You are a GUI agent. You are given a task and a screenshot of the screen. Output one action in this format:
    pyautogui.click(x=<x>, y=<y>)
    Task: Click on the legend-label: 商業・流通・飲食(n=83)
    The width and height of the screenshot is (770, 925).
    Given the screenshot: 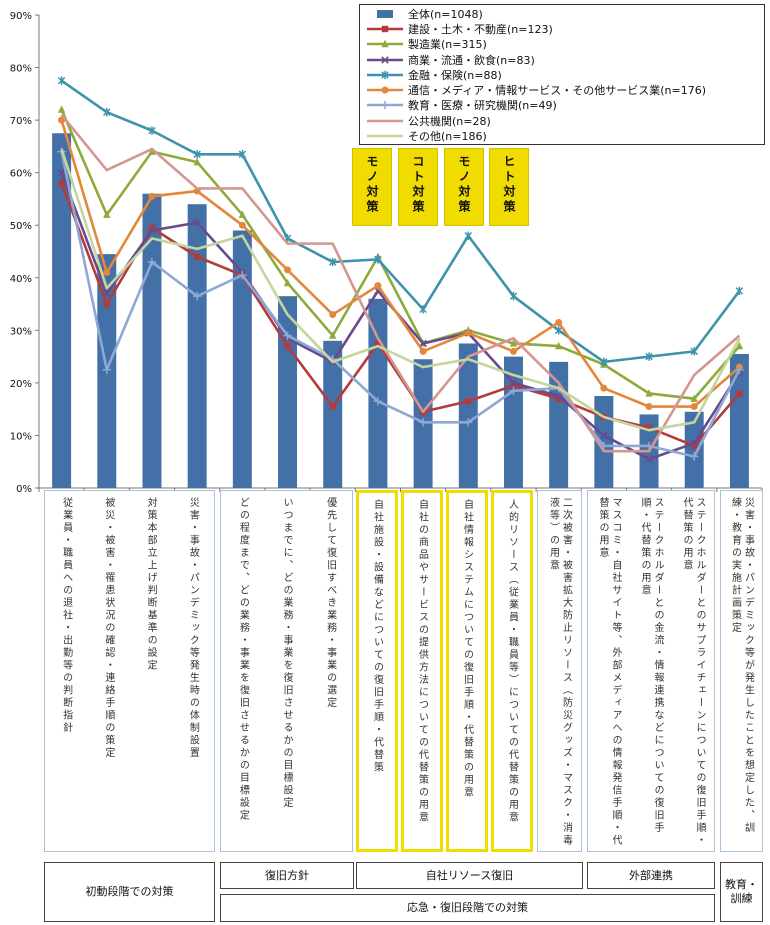 What is the action you would take?
    pyautogui.click(x=471, y=60)
    